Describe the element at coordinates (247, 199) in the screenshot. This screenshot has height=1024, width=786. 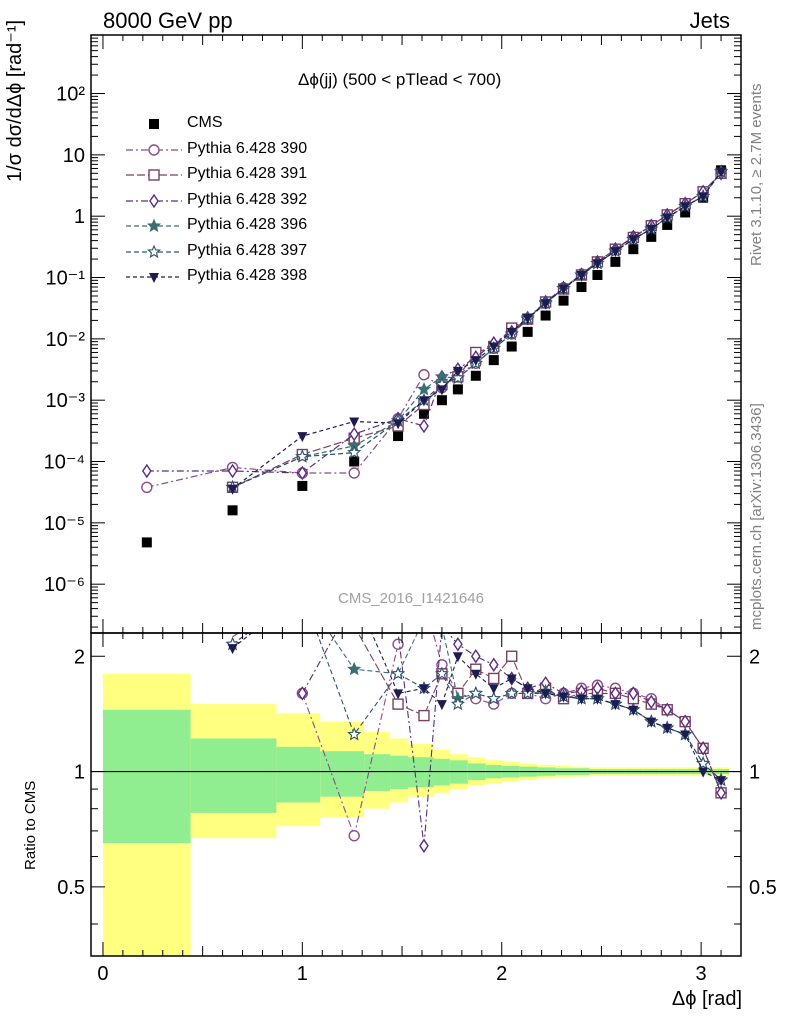
I see `legend-label: Pythia 6.428 392` at that location.